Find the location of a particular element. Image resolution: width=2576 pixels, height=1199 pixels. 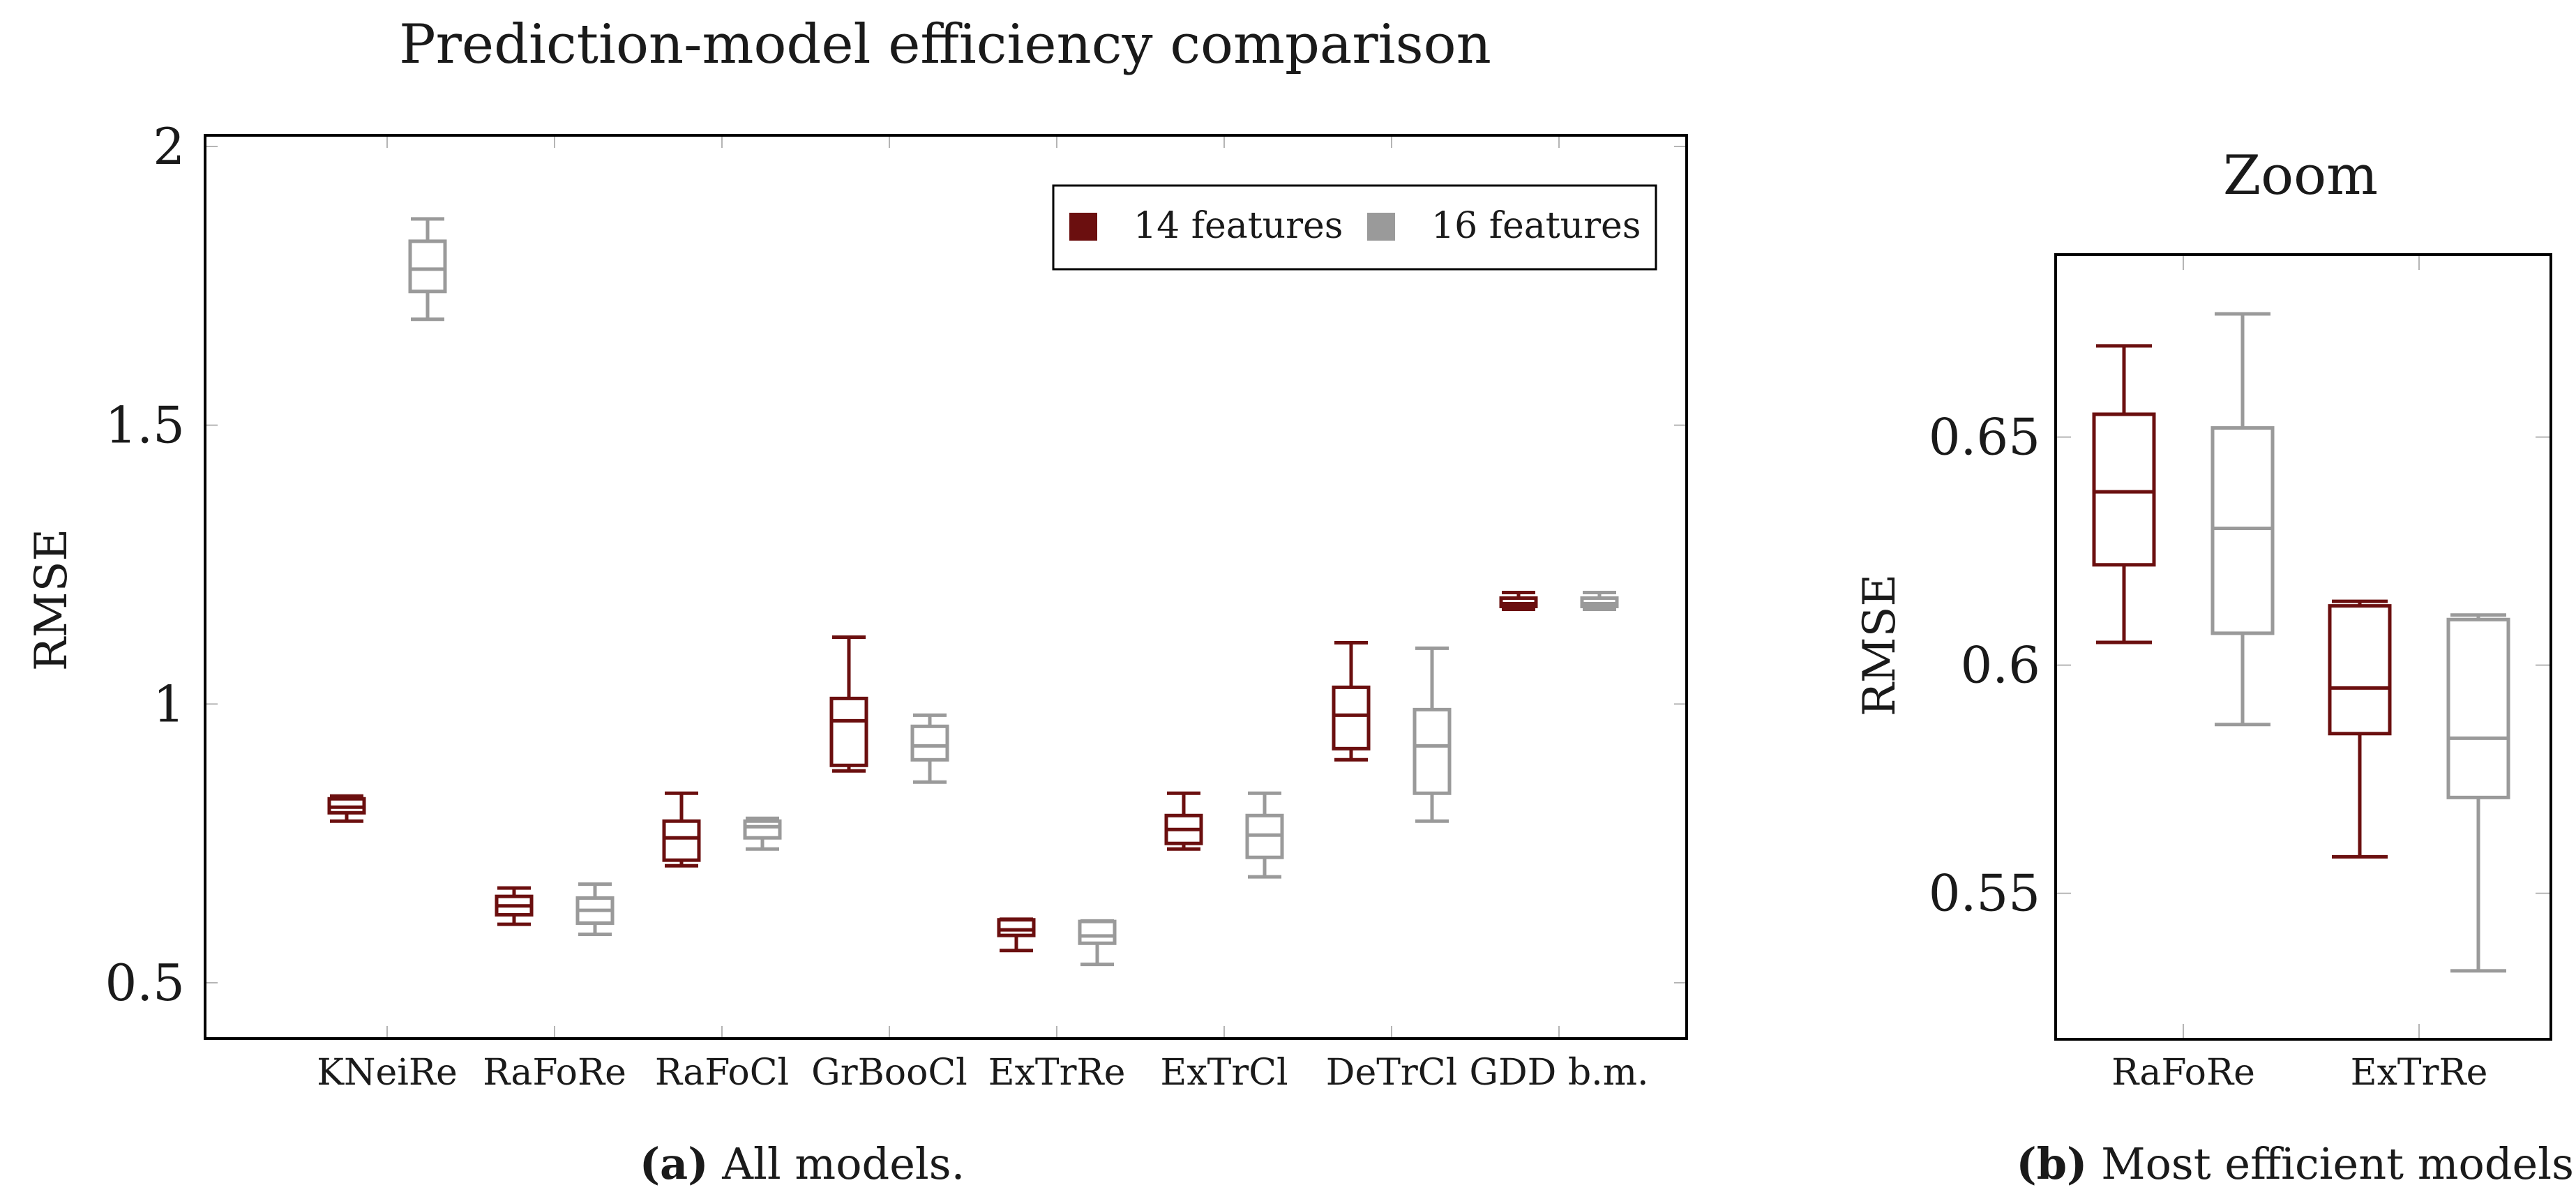

series-16-features is located at coordinates (2360, 642).